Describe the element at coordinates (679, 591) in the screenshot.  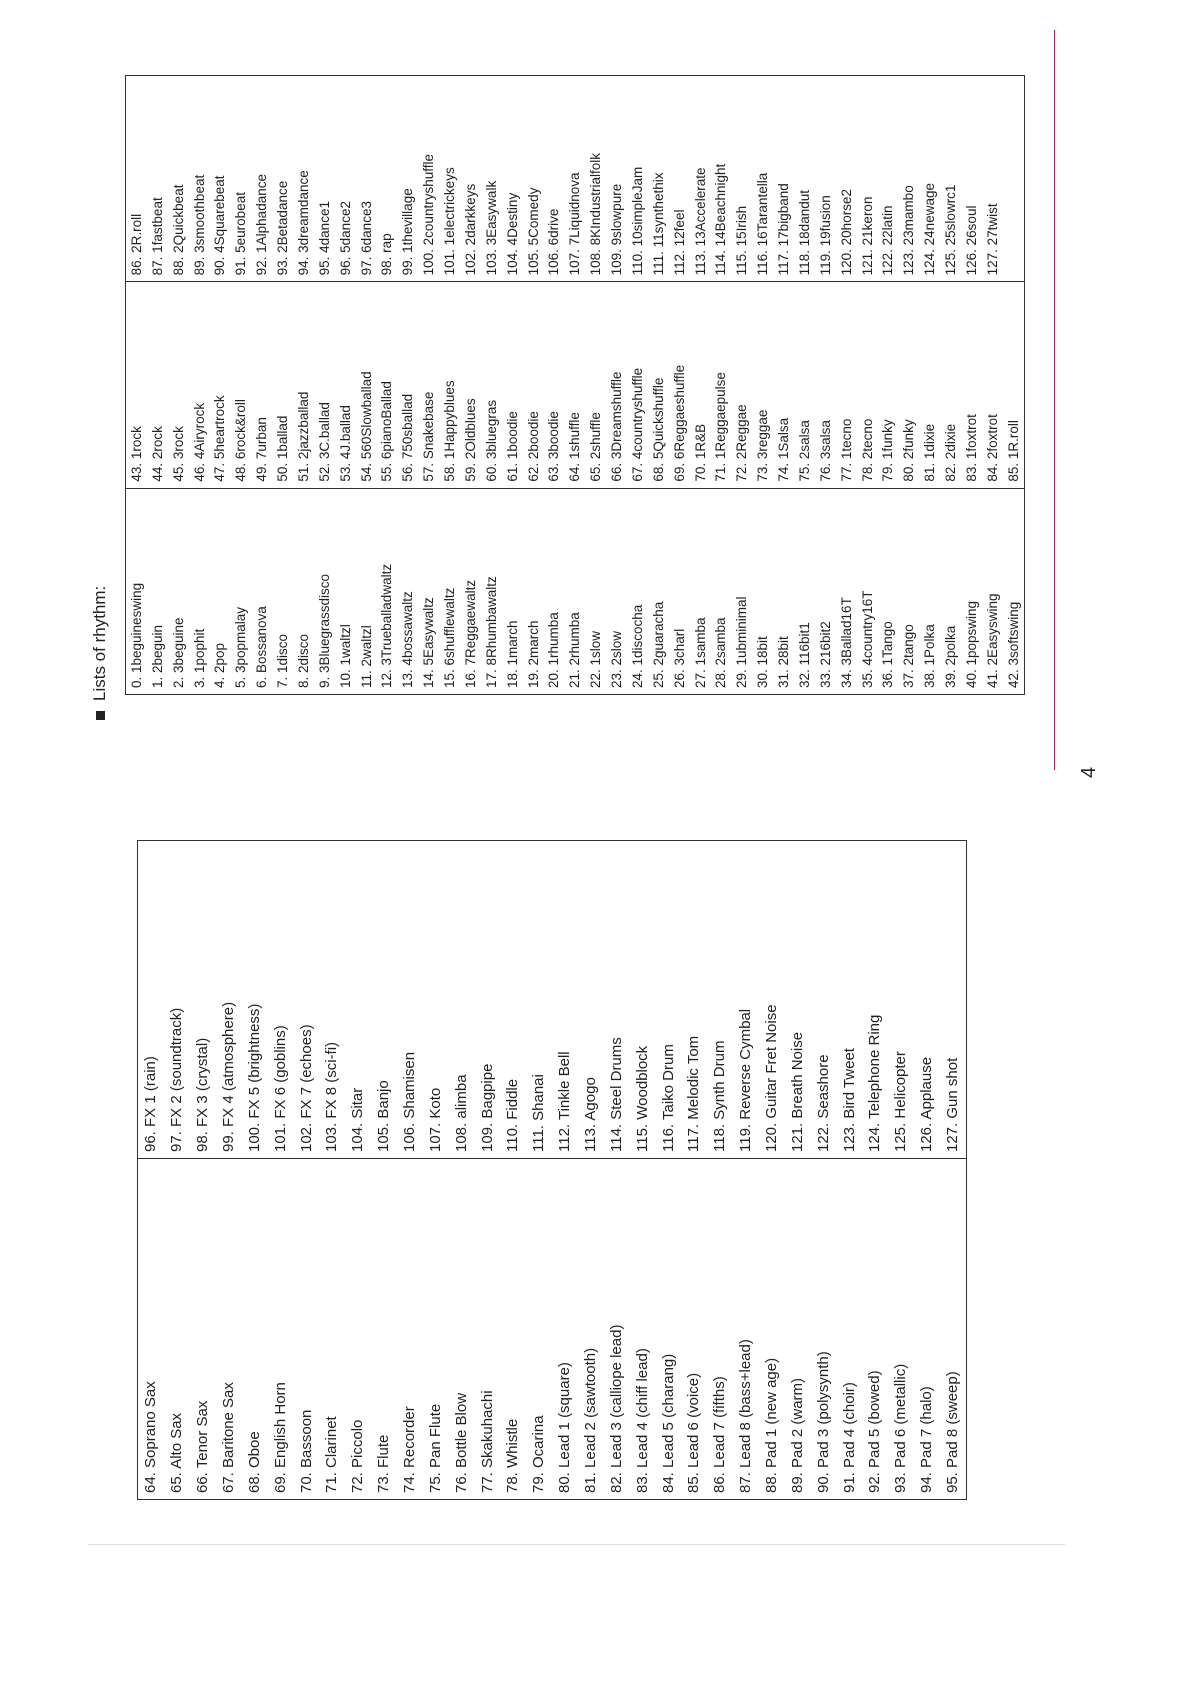
I see `table-cell: 26. 3charl` at that location.